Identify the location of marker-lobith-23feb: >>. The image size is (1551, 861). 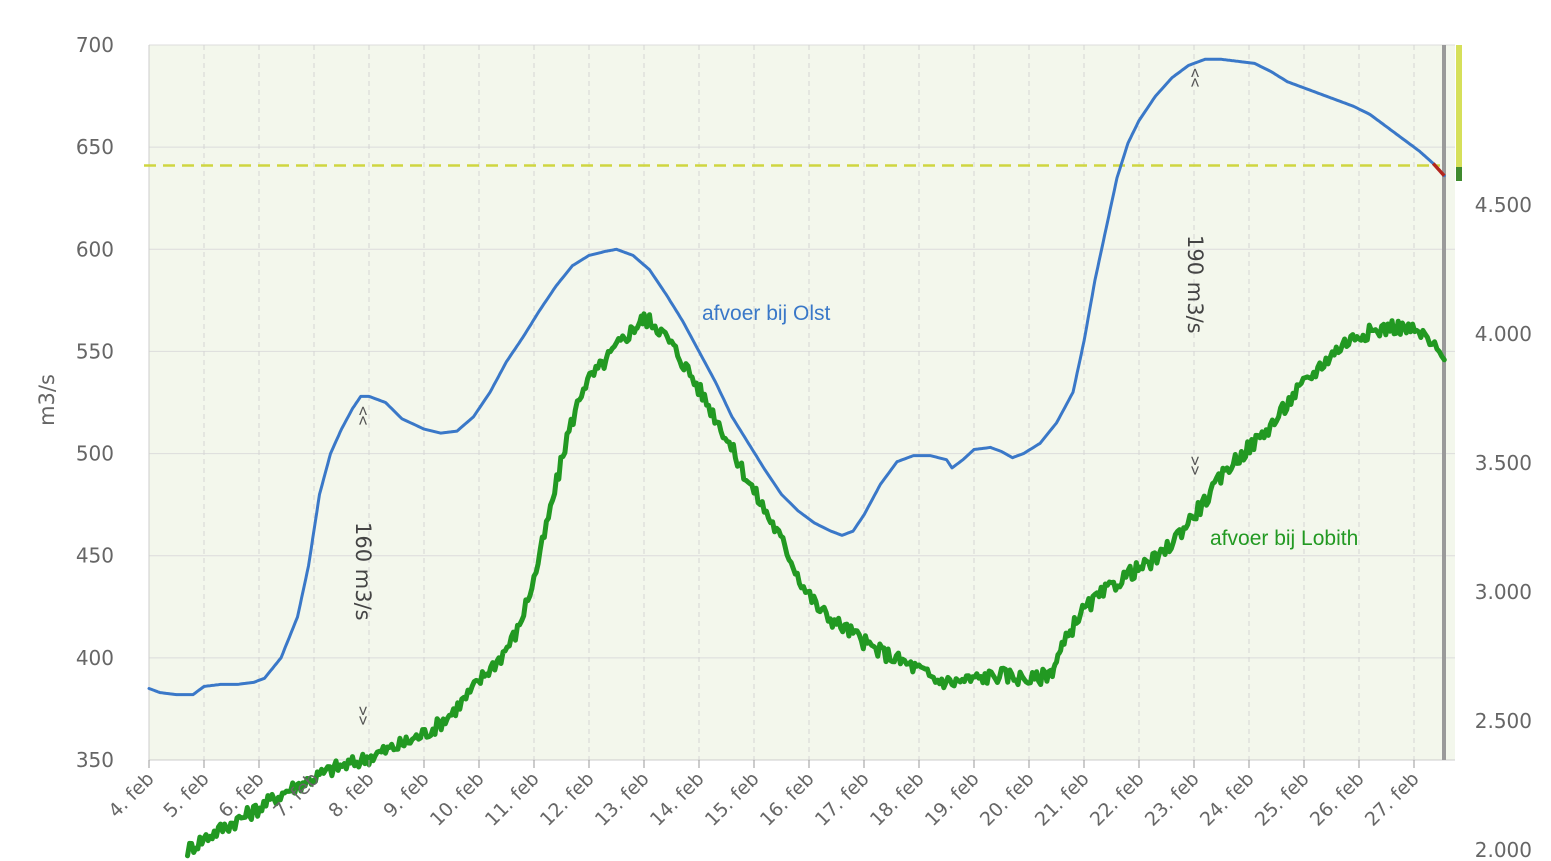
(1195, 465).